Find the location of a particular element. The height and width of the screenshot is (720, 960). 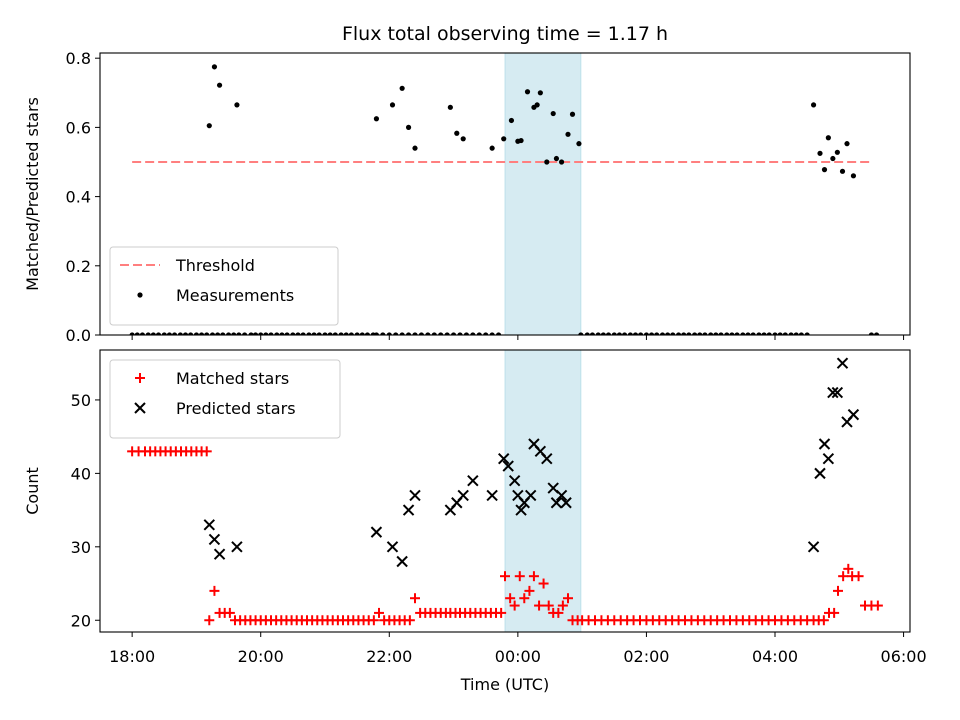

legend: Matched stars Predicted stars is located at coordinates (225, 399).